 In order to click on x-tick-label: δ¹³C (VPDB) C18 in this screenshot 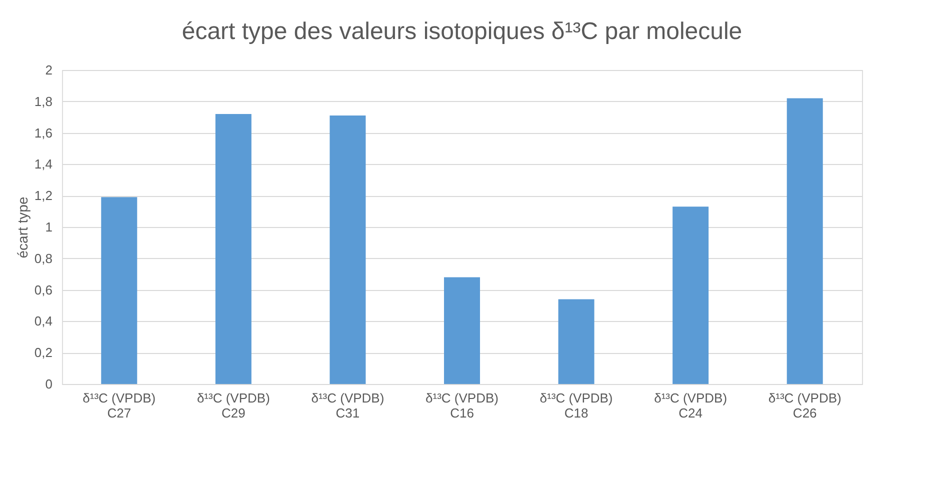, I will do `click(576, 405)`.